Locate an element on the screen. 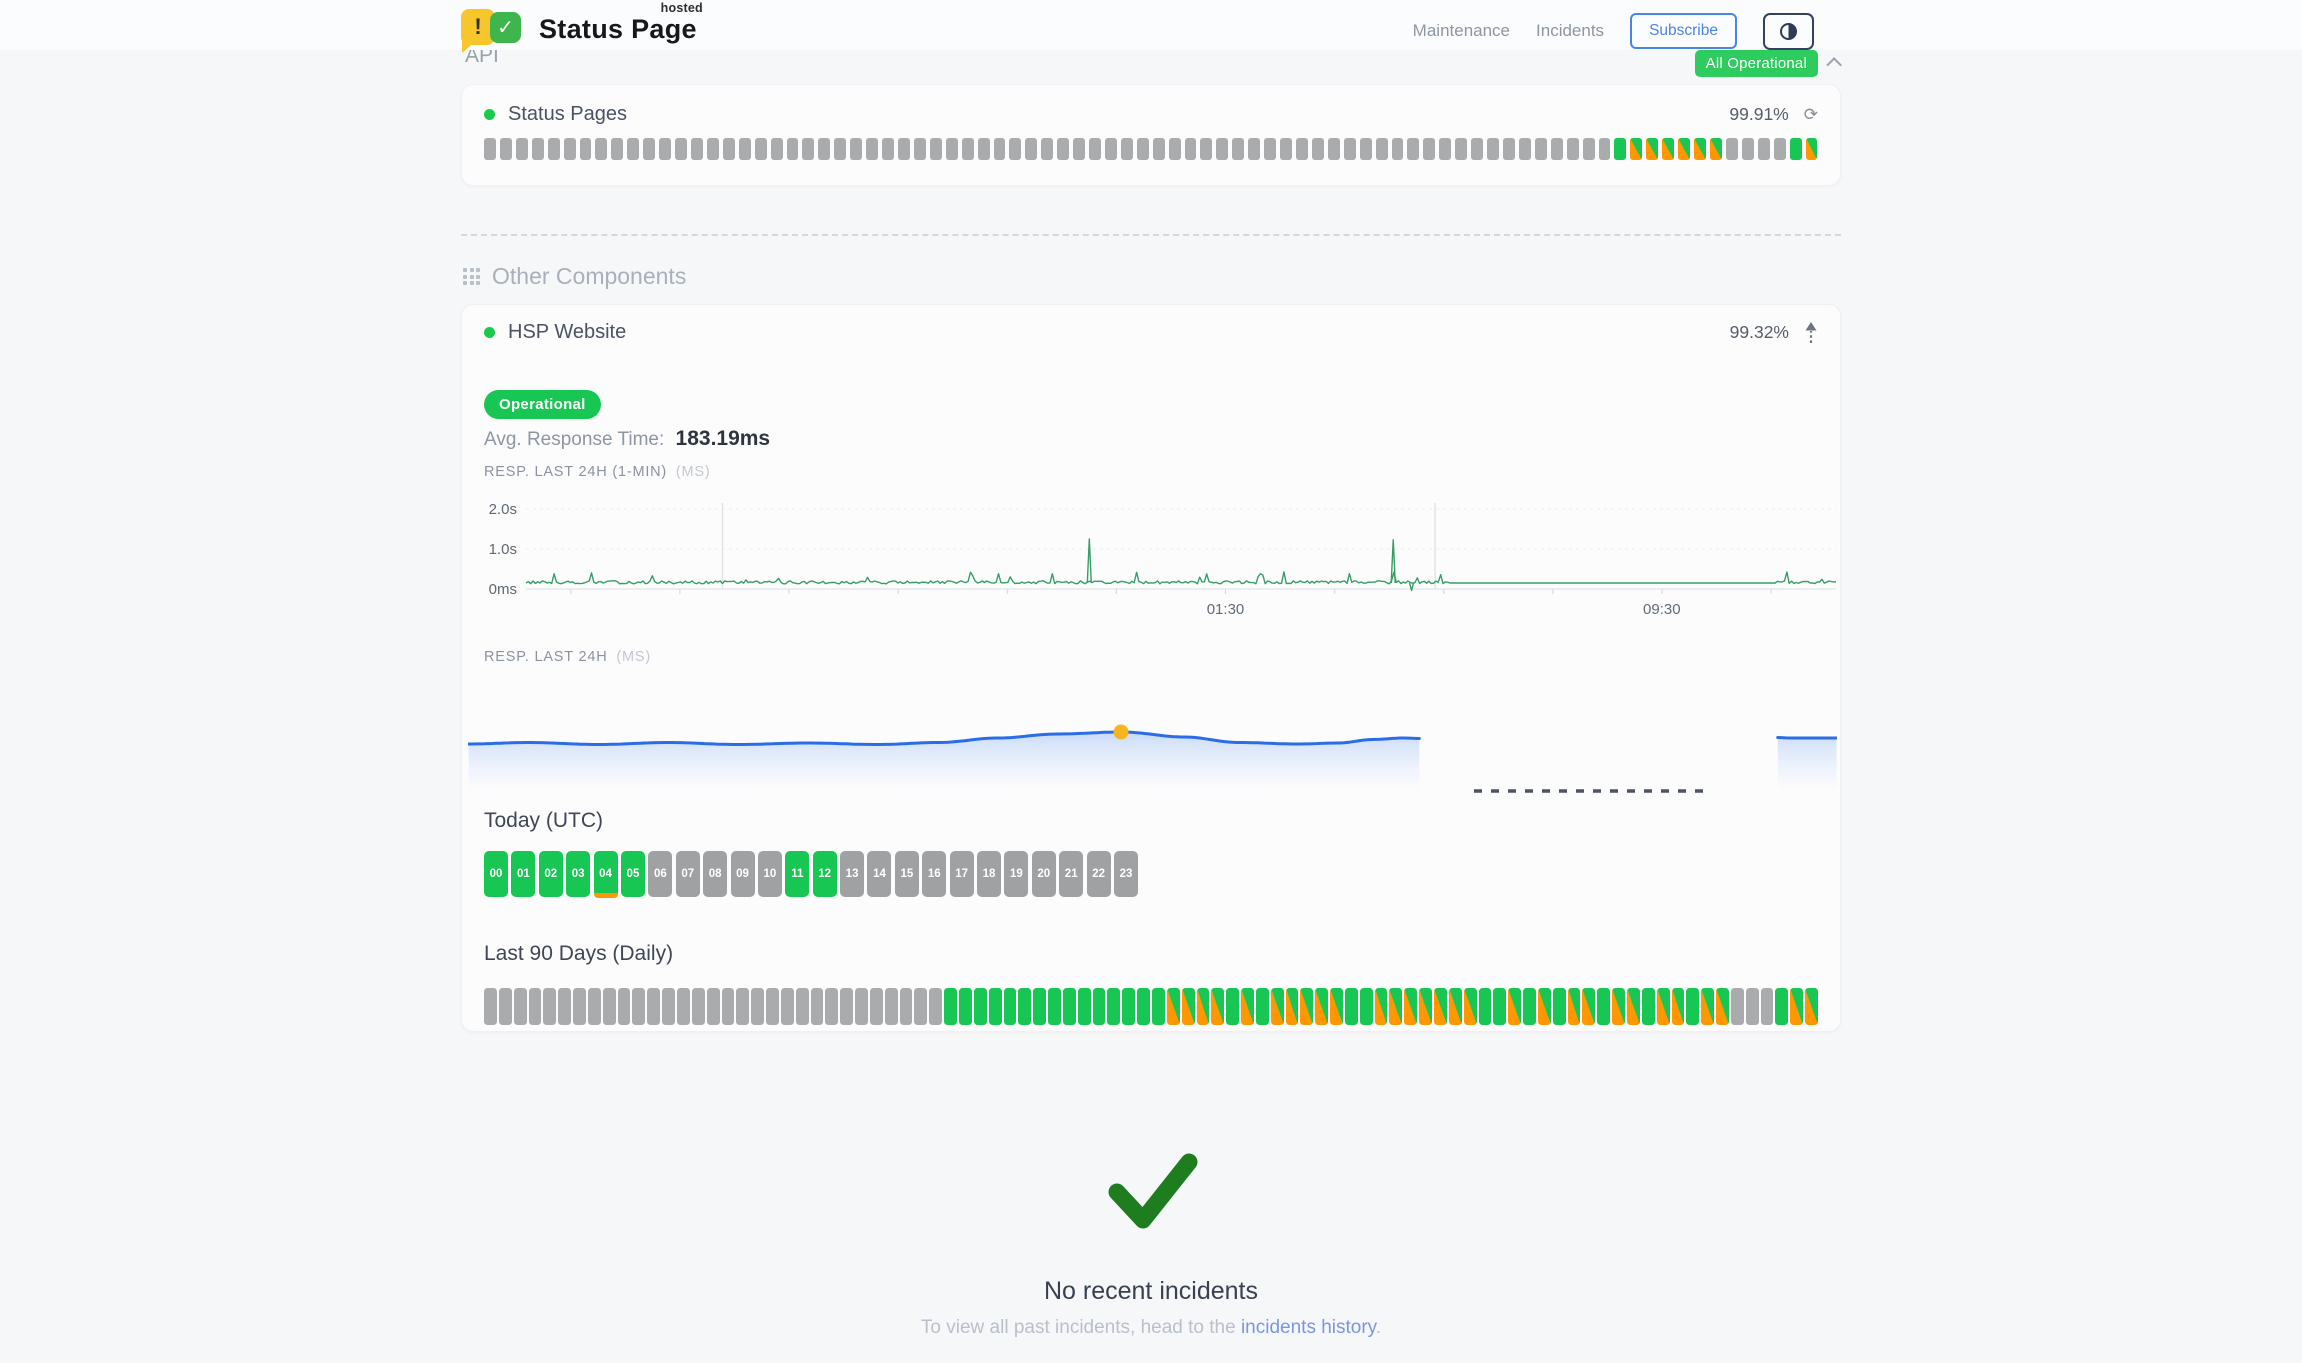  refresh-icon: ⟳ is located at coordinates (1810, 114).